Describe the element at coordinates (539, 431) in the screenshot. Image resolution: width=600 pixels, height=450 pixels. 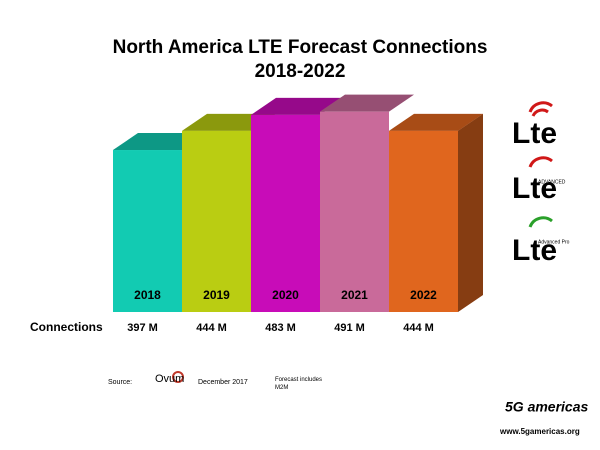
I see `website: www.5gamericas.org` at that location.